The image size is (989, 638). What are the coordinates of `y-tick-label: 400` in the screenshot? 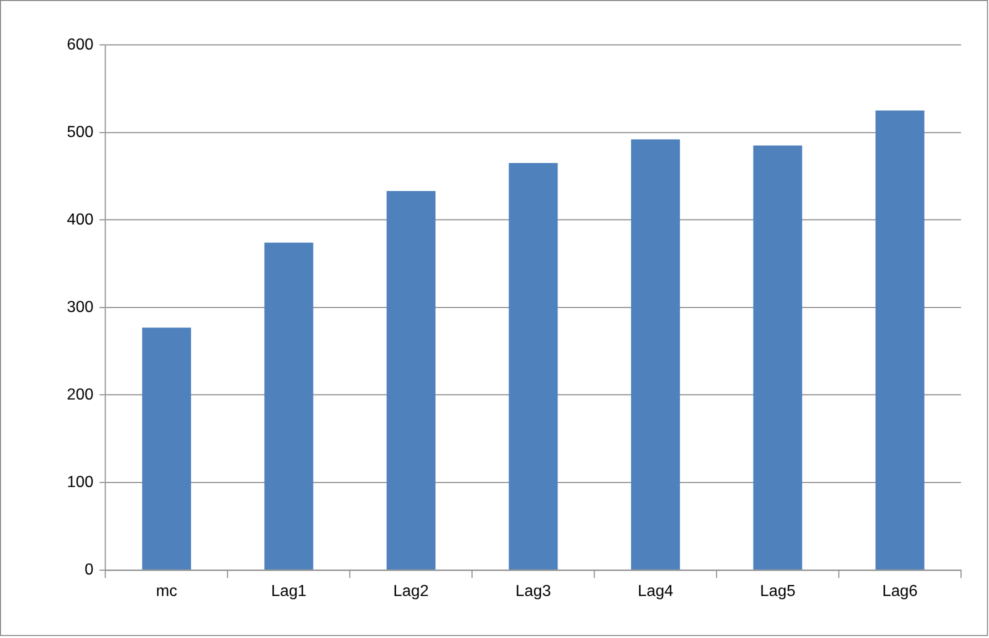 It's located at (80, 219).